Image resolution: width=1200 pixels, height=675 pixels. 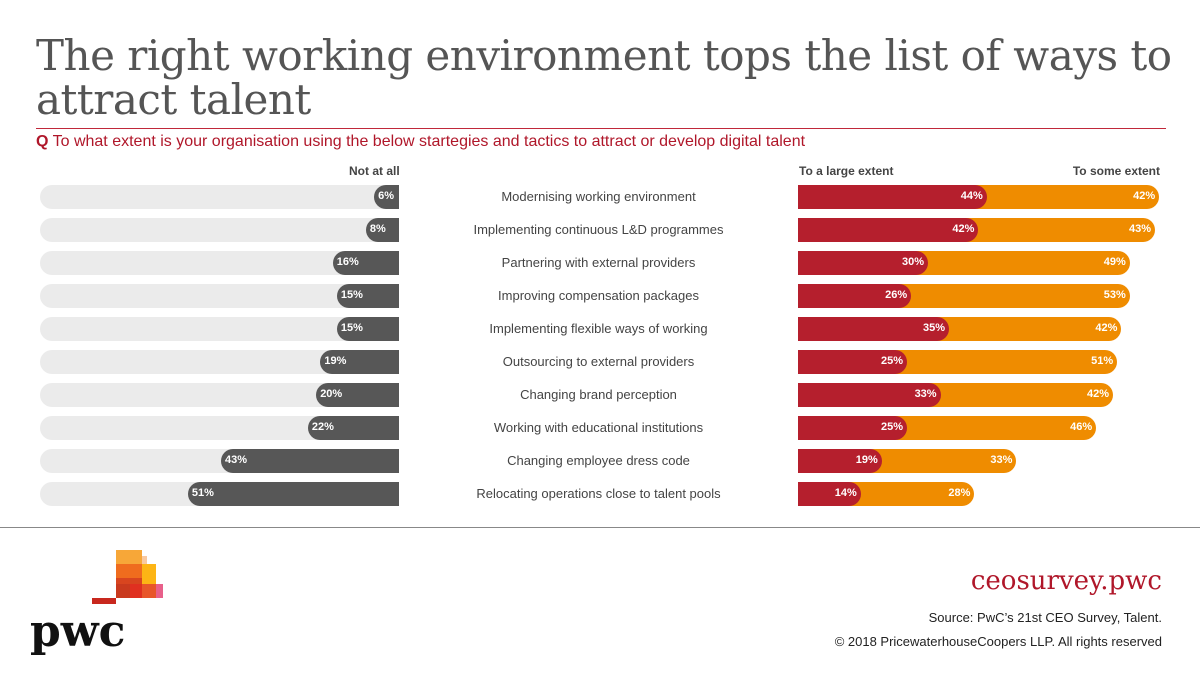 I want to click on chart-row: 43% Changing employee dress code 33% 19%, so click(x=600, y=461).